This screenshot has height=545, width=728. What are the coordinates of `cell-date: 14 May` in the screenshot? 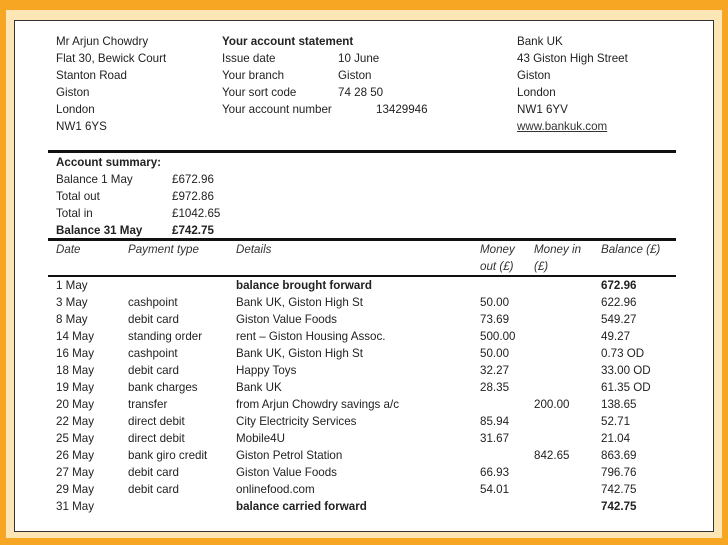 It's located at (75, 336).